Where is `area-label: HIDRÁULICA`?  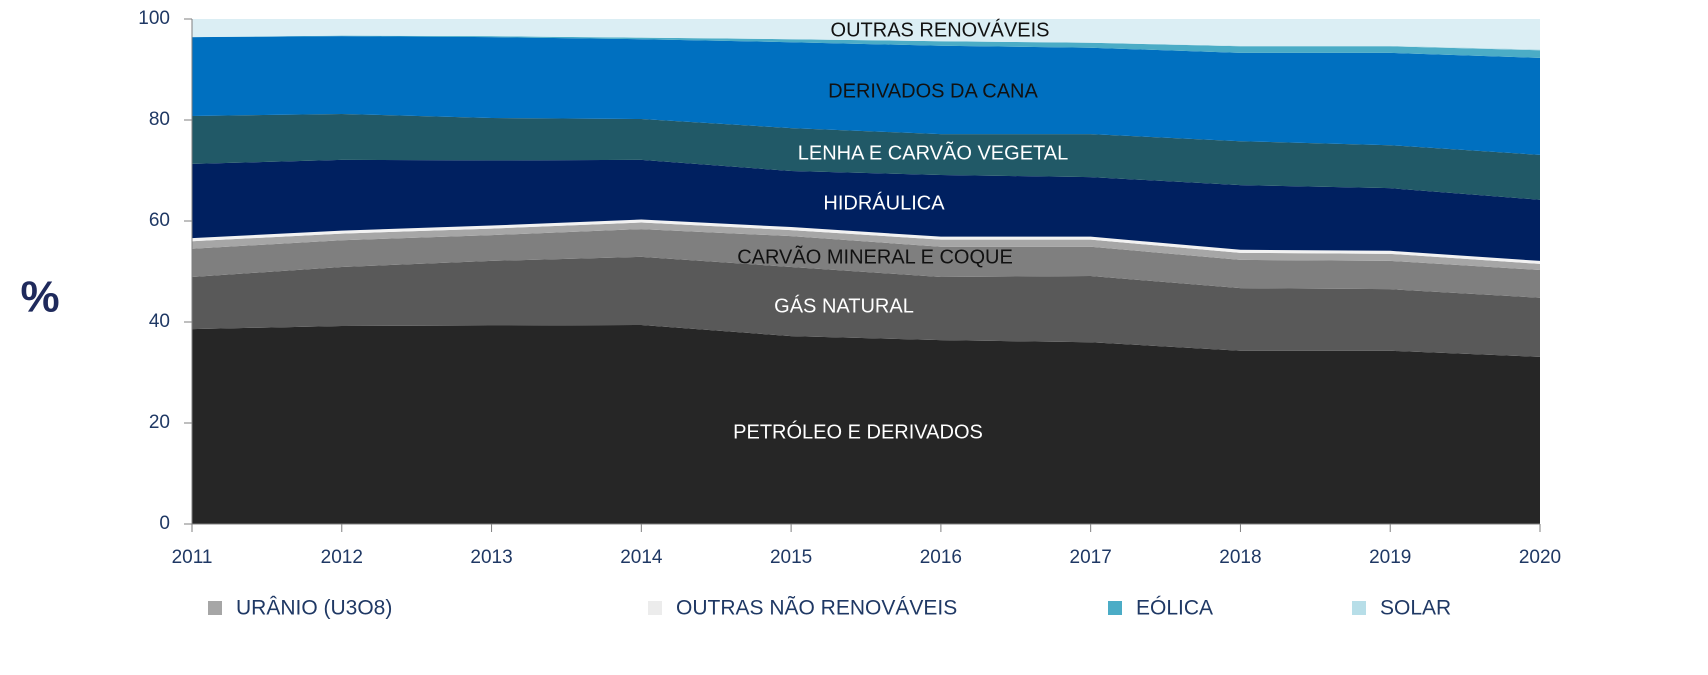 area-label: HIDRÁULICA is located at coordinates (884, 202).